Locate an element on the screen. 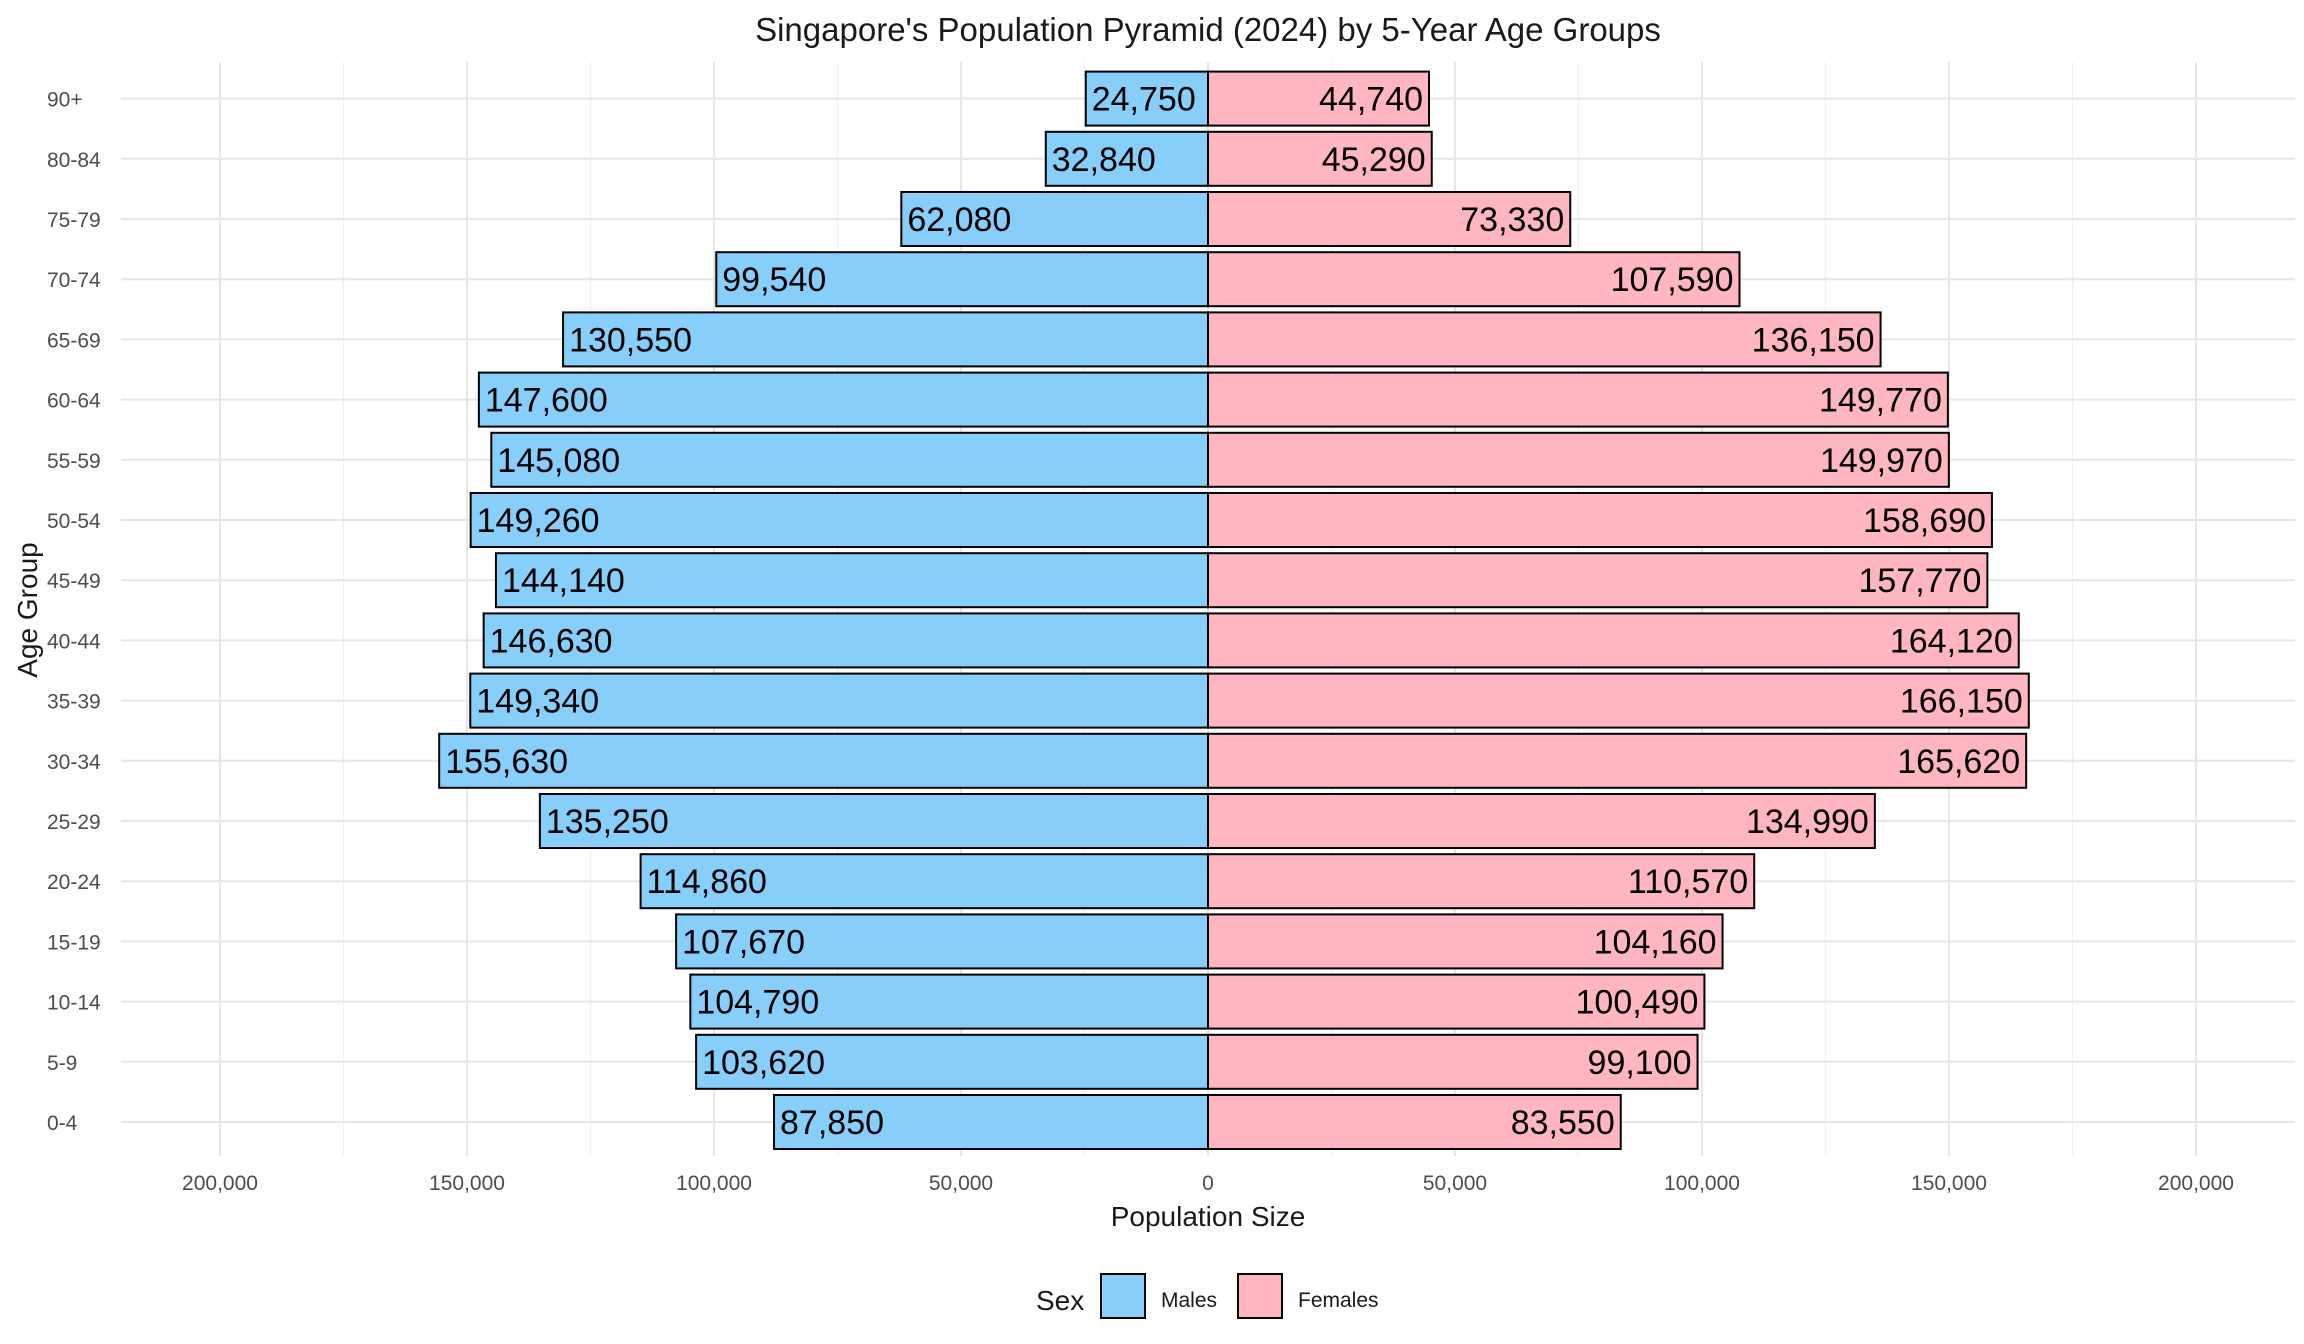 The width and height of the screenshot is (2304, 1344). bar-label-females-30-34: 165,620 is located at coordinates (1958, 762).